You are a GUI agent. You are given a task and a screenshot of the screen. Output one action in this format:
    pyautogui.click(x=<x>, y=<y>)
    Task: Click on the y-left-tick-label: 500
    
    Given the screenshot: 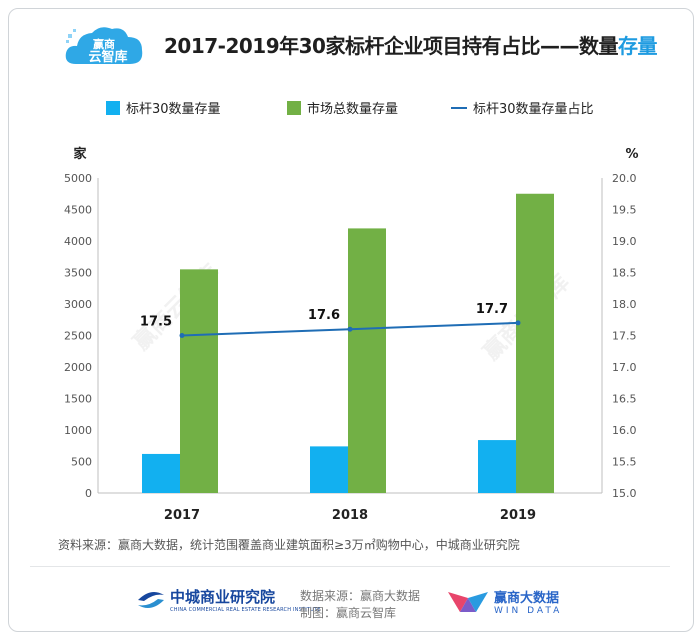 What is the action you would take?
    pyautogui.click(x=81, y=462)
    